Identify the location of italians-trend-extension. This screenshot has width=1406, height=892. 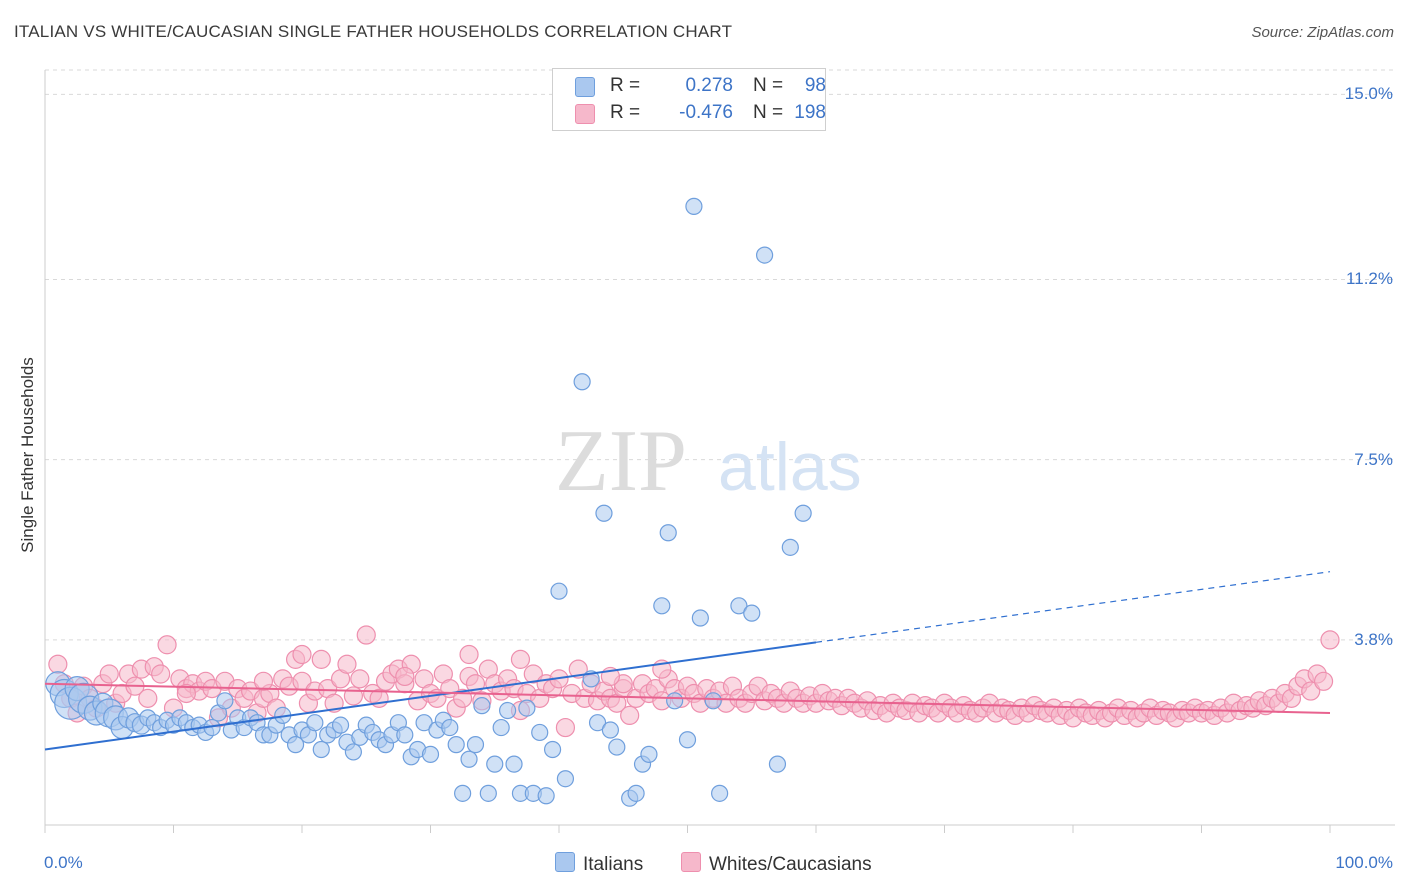
(1073, 607).